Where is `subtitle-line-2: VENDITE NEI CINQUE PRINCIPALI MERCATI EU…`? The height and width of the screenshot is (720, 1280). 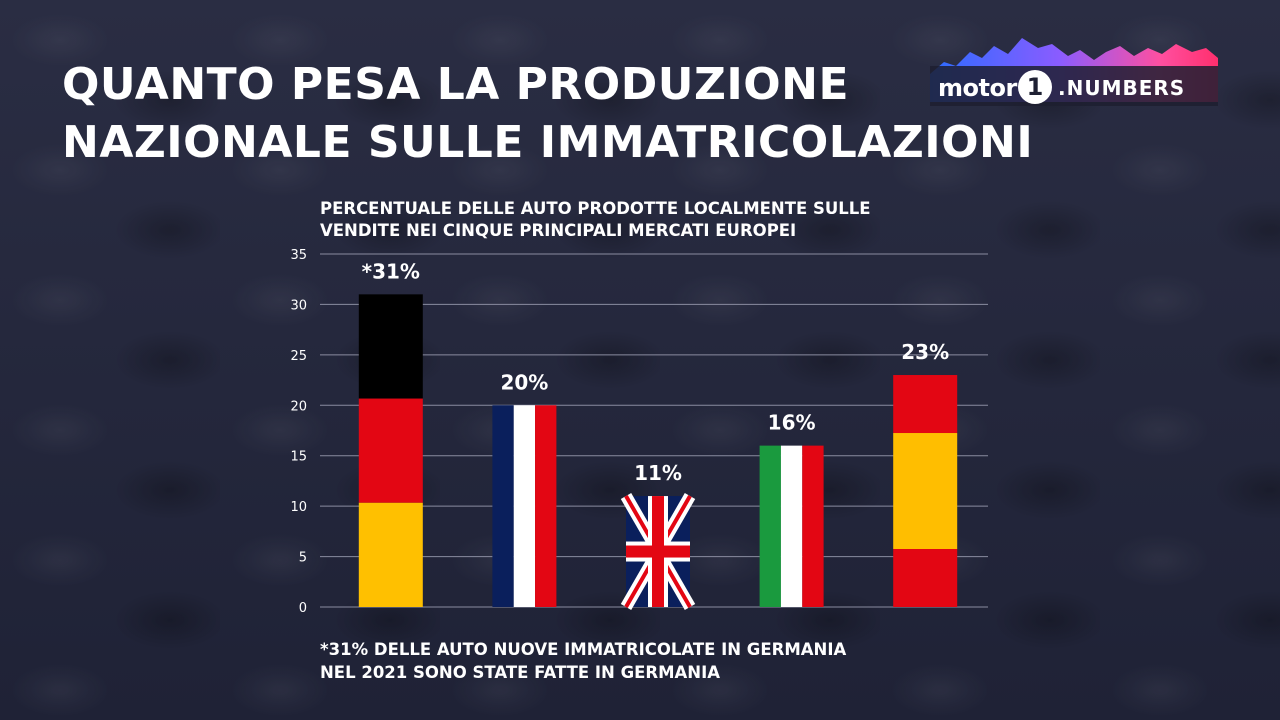 subtitle-line-2: VENDITE NEI CINQUE PRINCIPALI MERCATI EU… is located at coordinates (558, 230).